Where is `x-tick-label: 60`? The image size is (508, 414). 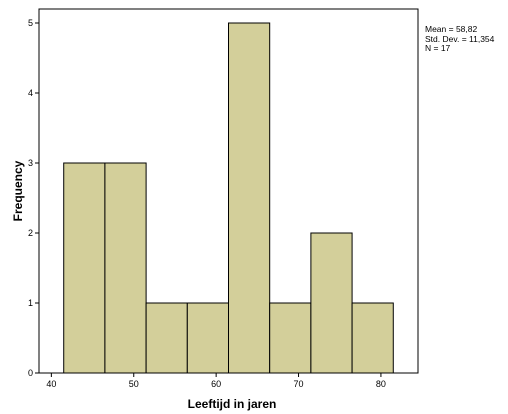
x-tick-label: 60 is located at coordinates (216, 384).